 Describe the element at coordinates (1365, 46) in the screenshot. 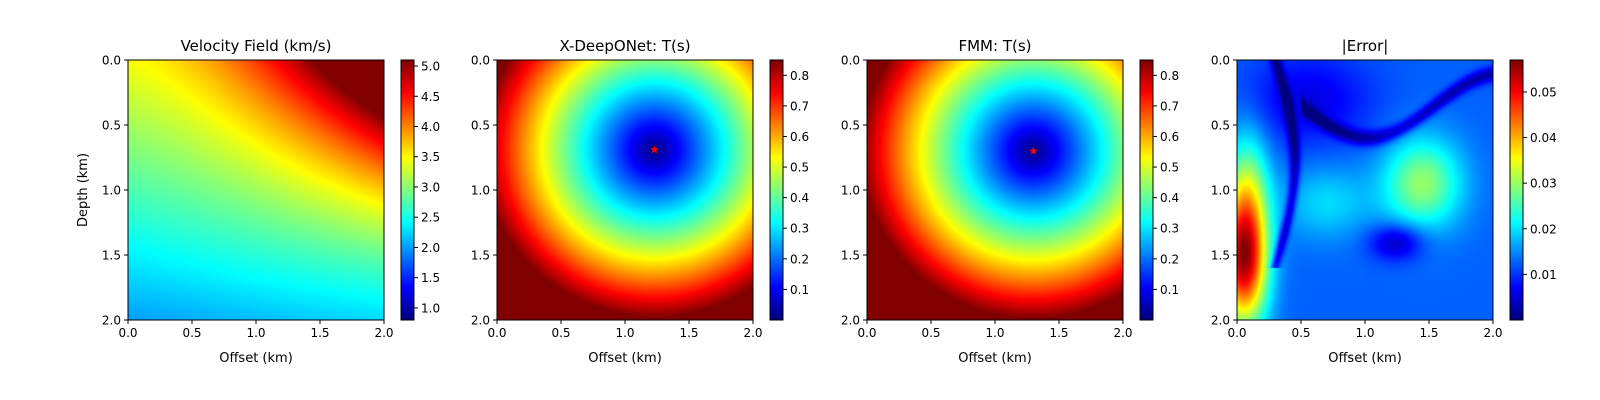

I see `panel-title: |Error|` at that location.